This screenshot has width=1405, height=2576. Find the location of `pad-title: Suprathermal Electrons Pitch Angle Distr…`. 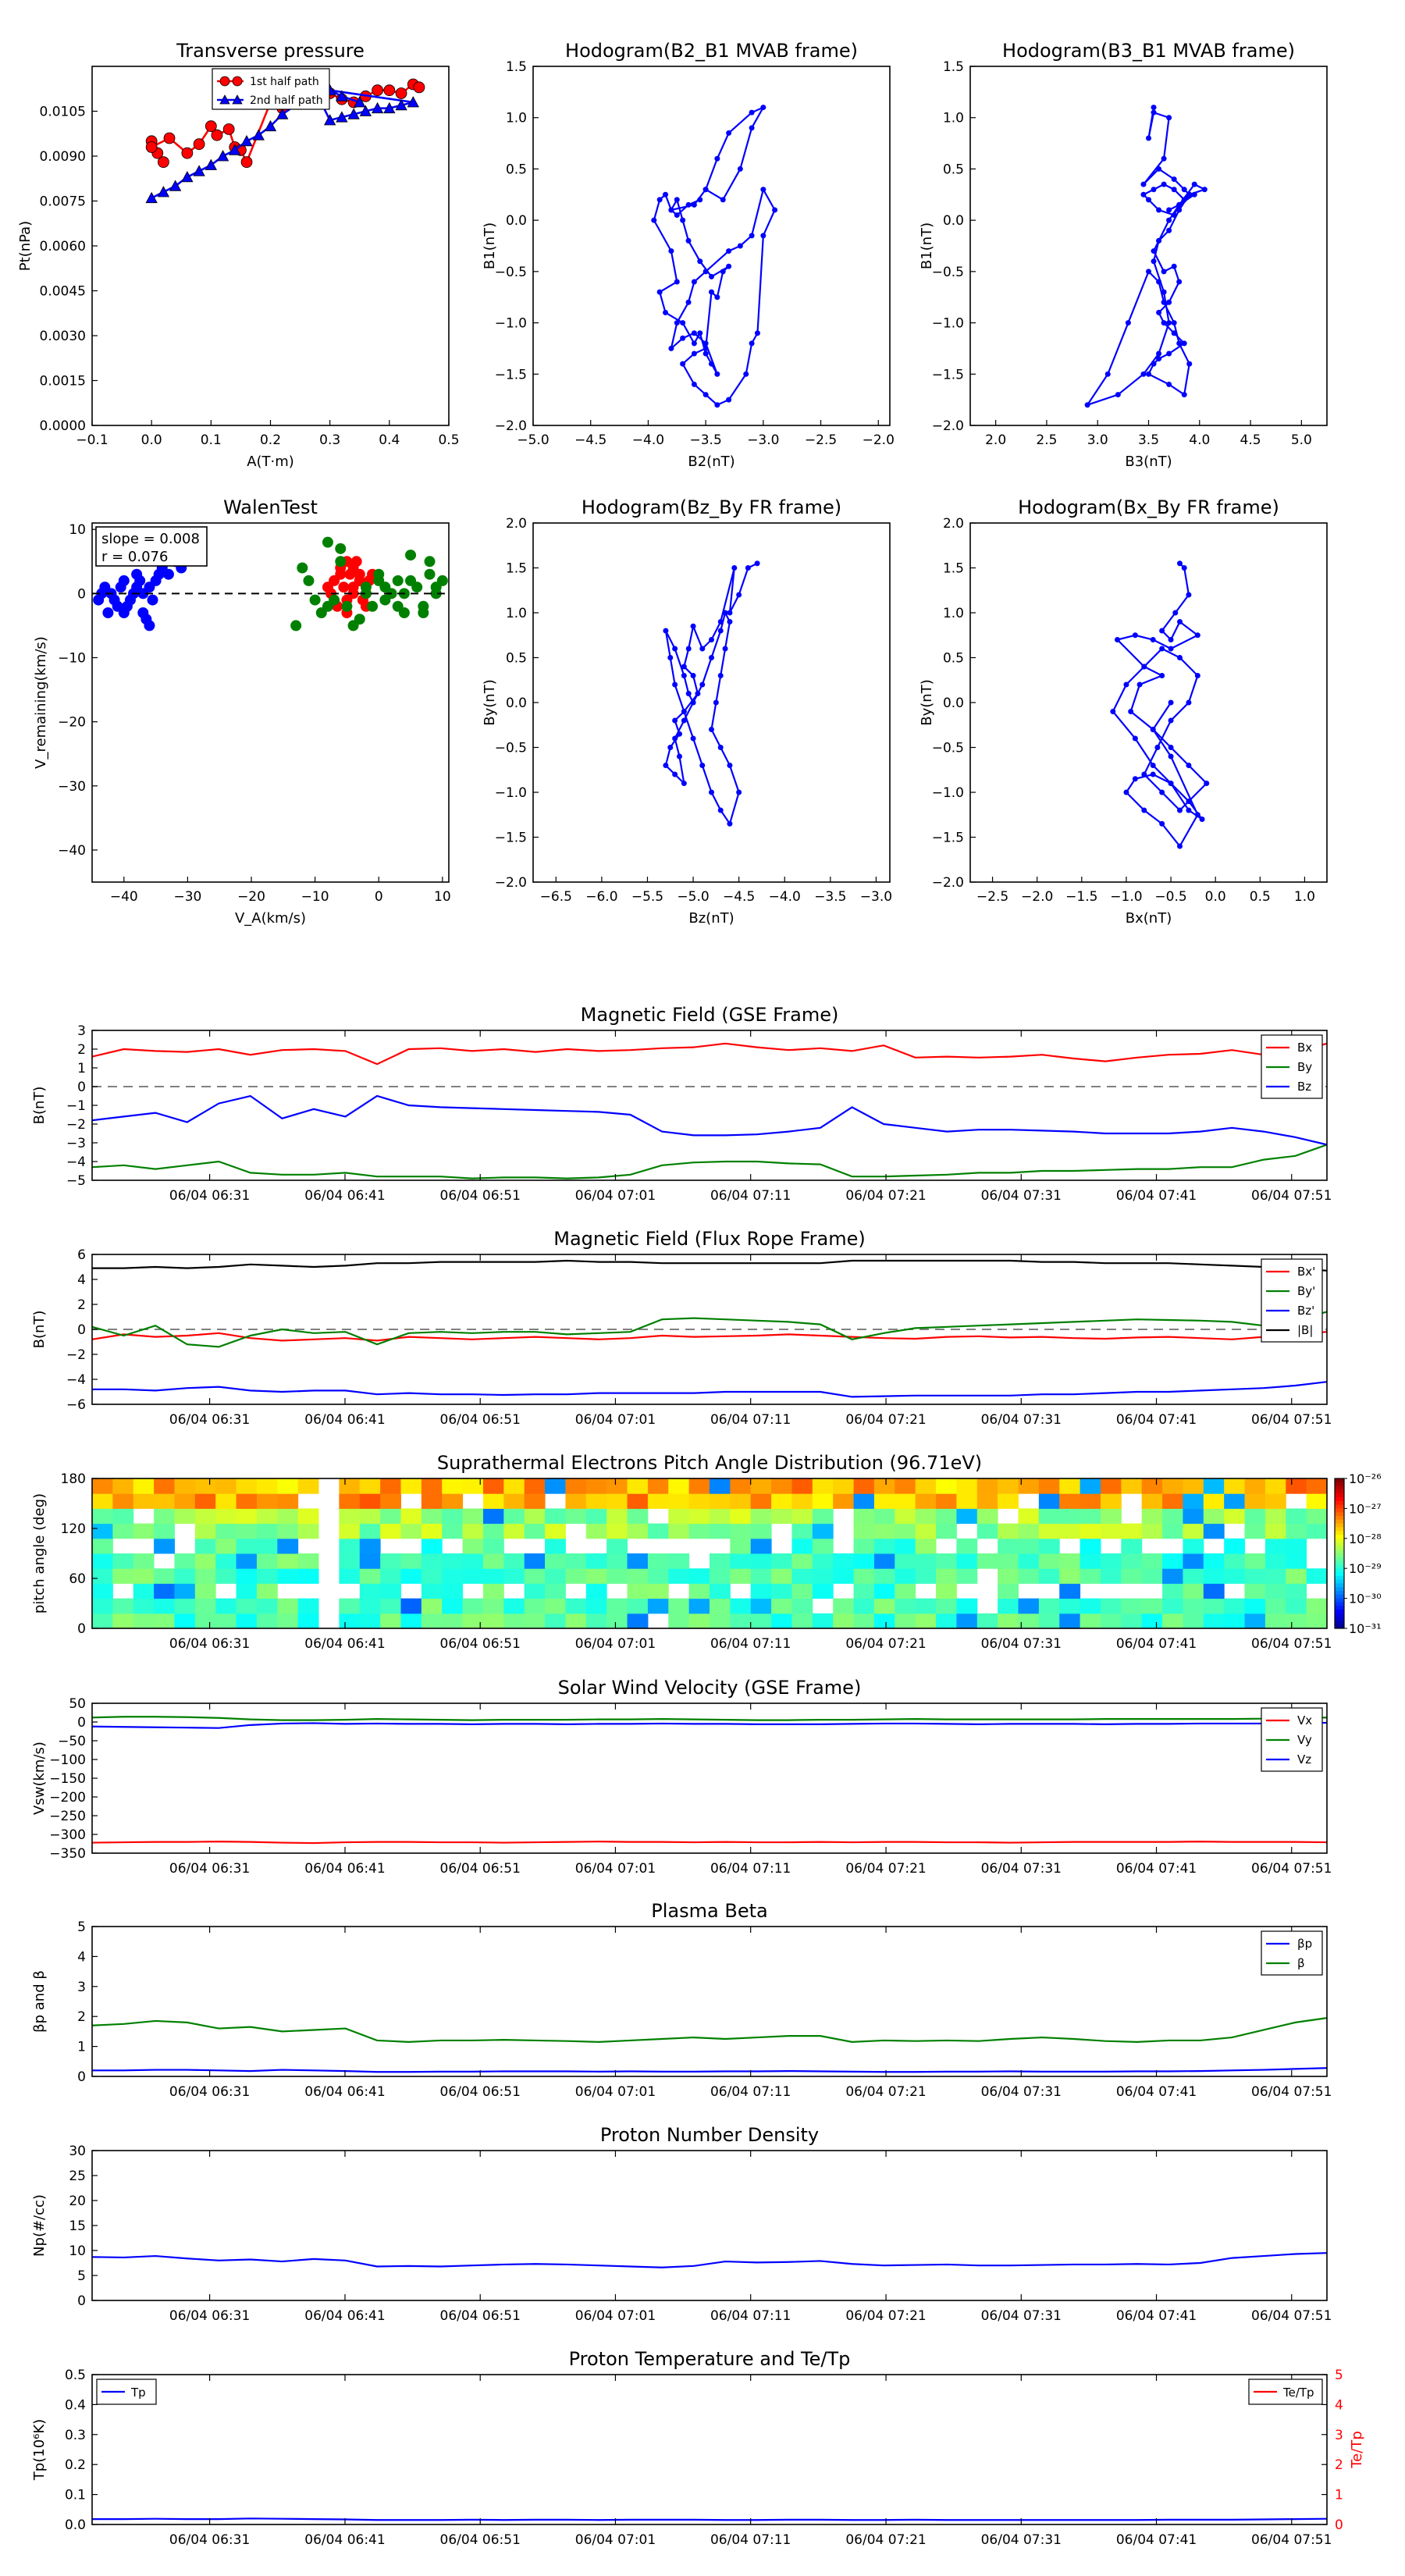

pad-title: Suprathermal Electrons Pitch Angle Distr… is located at coordinates (710, 1463).